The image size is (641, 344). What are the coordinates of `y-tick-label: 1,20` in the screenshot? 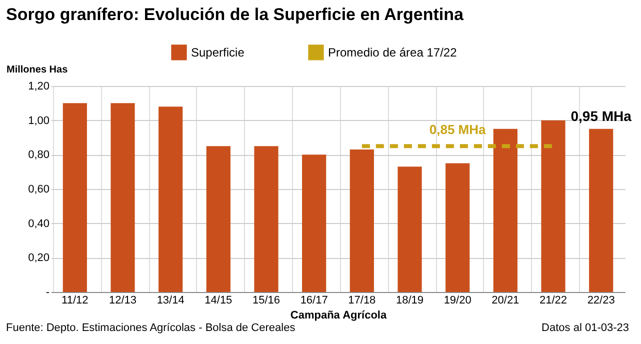 It's located at (39, 86).